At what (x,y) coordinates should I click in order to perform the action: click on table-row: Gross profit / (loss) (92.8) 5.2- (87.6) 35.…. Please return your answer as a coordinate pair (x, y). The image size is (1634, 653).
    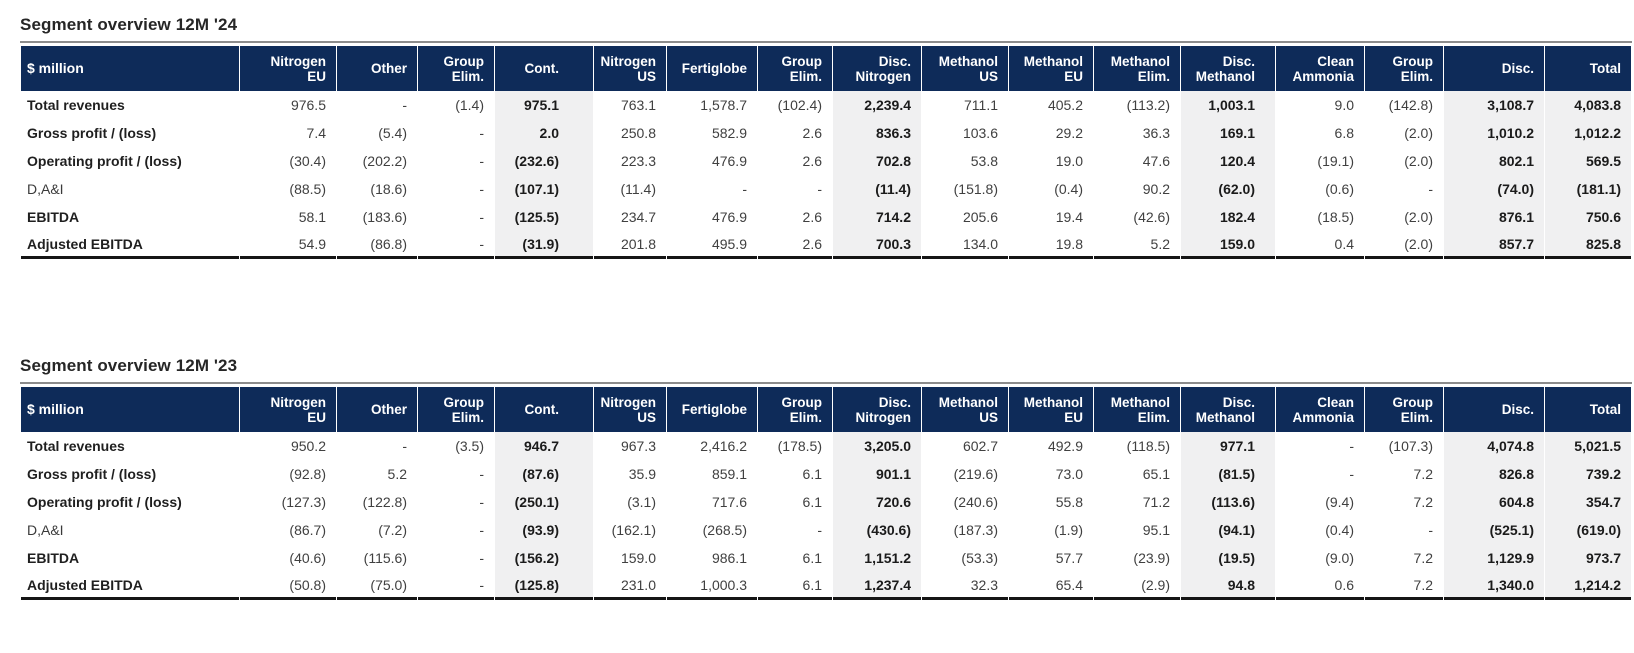
    Looking at the image, I should click on (826, 474).